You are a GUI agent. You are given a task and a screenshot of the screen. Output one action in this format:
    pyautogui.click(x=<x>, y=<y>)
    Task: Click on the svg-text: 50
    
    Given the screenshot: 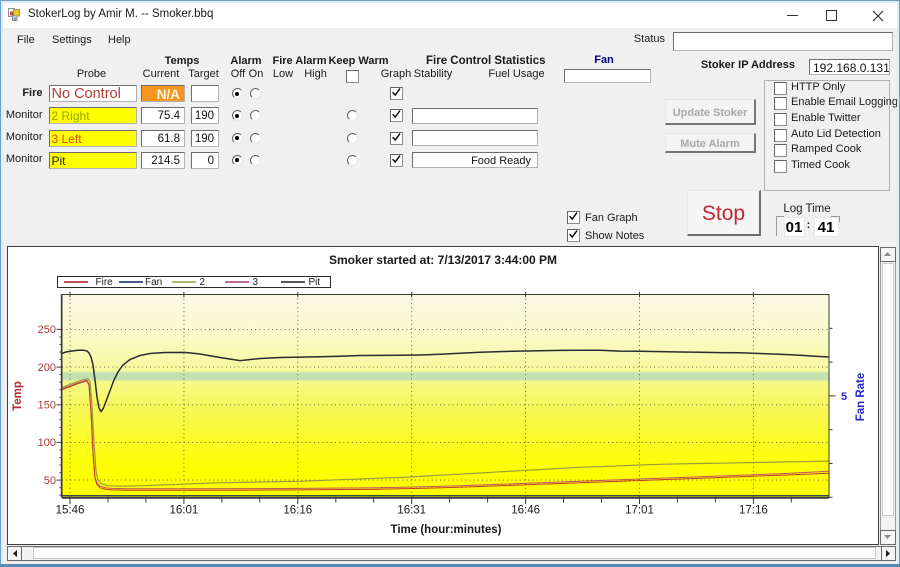 What is the action you would take?
    pyautogui.click(x=50, y=481)
    